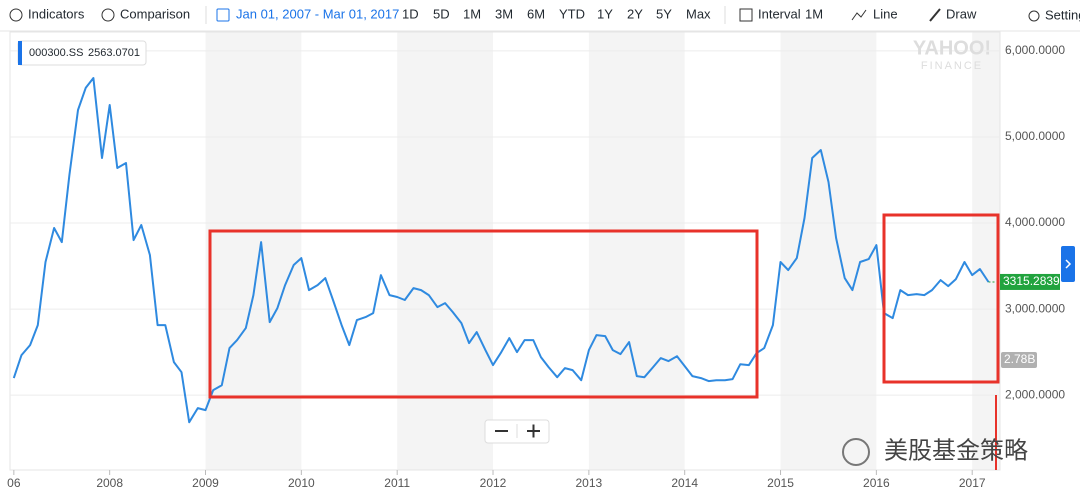 The image size is (1080, 500). Describe the element at coordinates (1035, 50) in the screenshot. I see `y-tick-label: 6,000.0000` at that location.